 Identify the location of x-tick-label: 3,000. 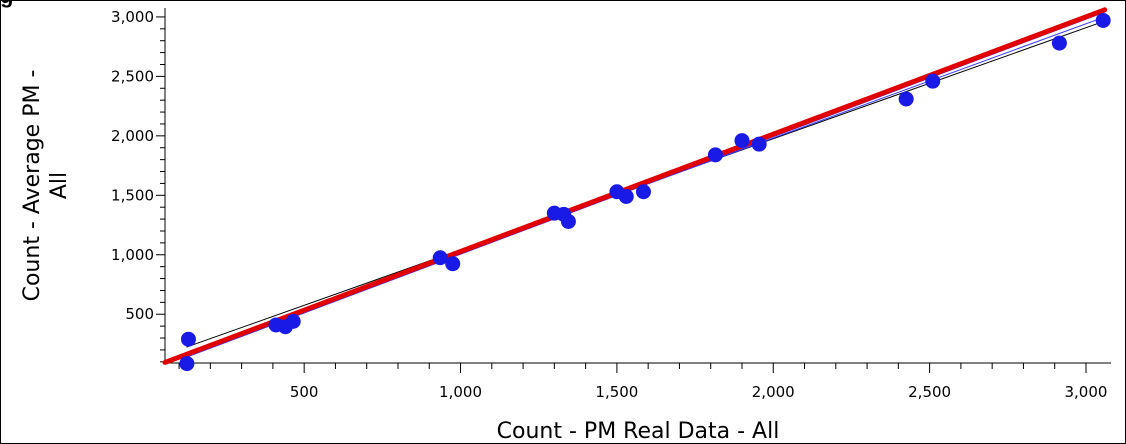
(1086, 392).